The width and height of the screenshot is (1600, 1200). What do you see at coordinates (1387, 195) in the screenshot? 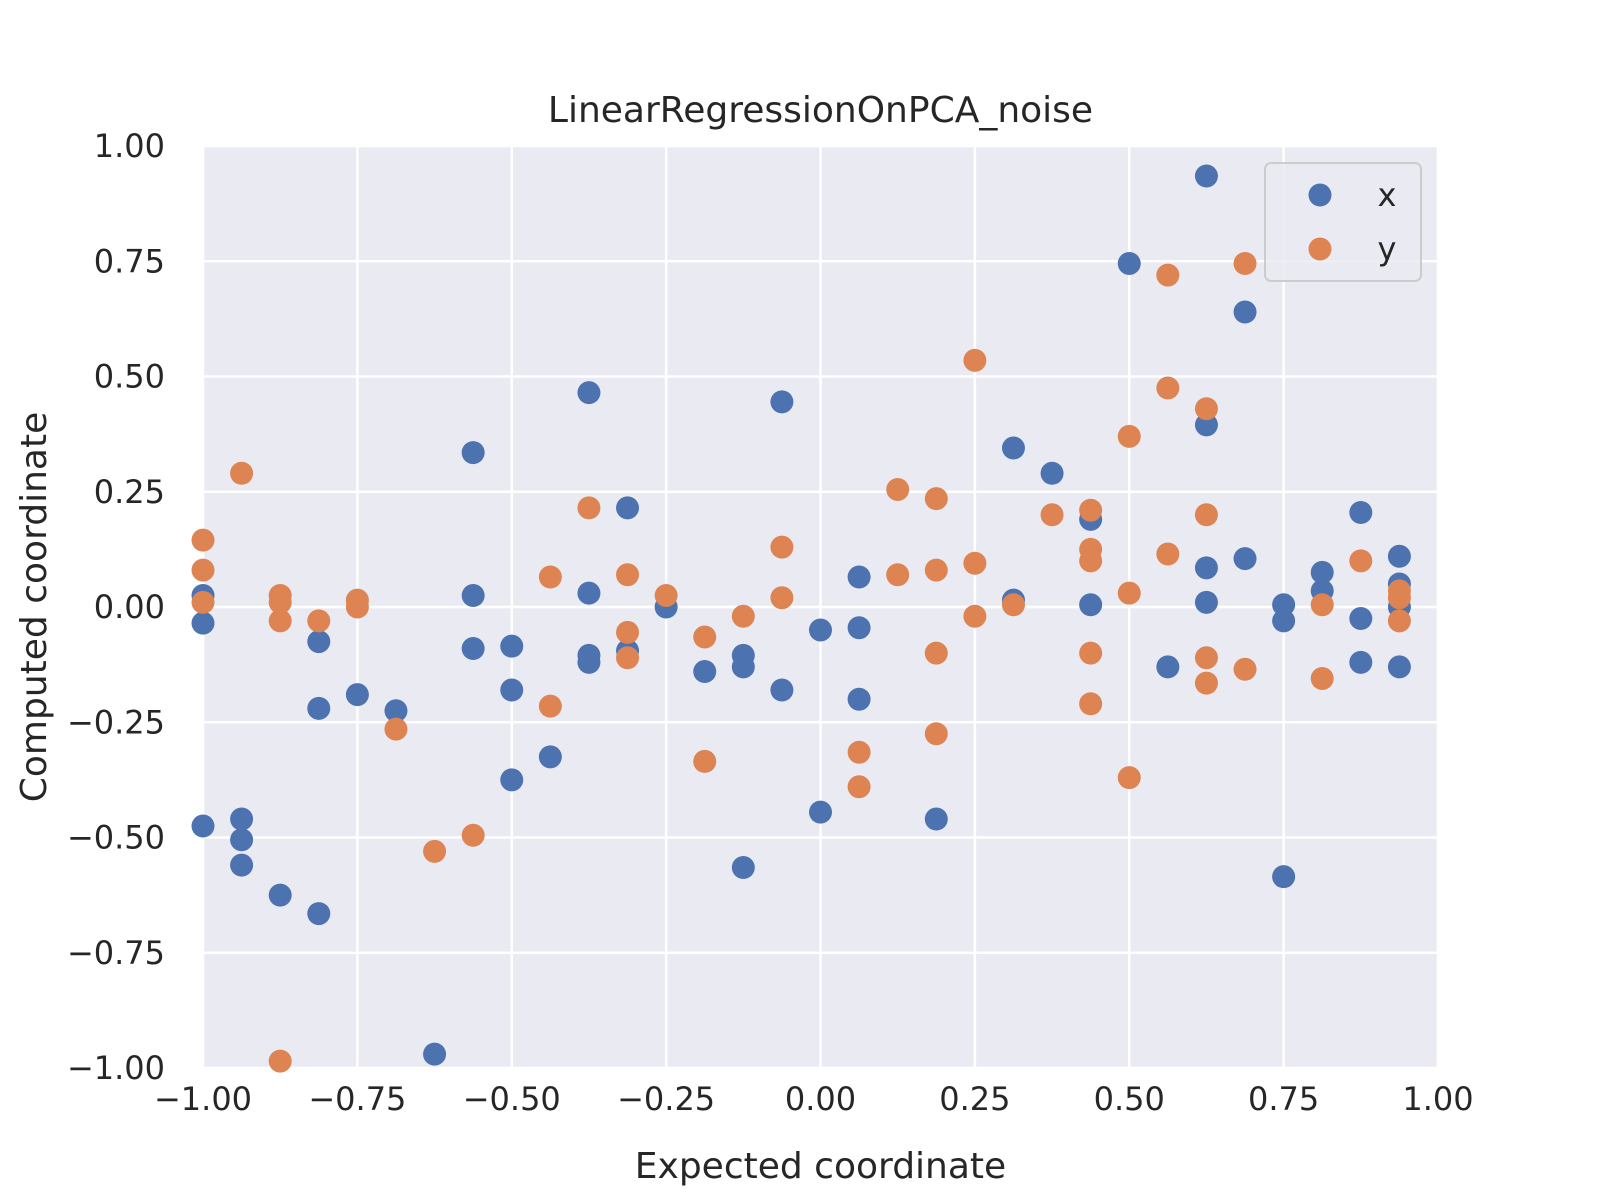
I see `legend-label-x: x` at bounding box center [1387, 195].